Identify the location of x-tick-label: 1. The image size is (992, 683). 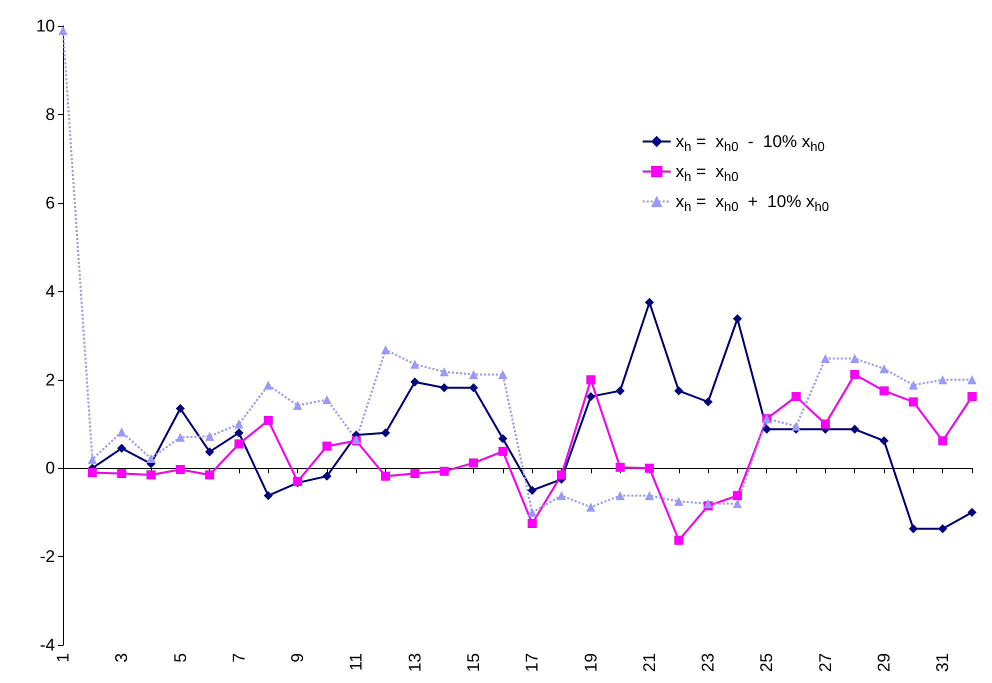
(63, 658).